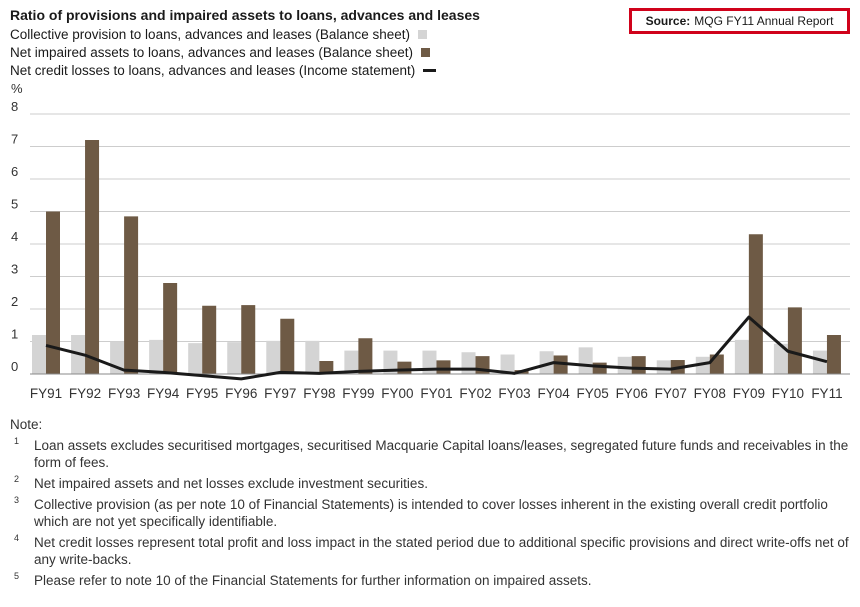  Describe the element at coordinates (202, 393) in the screenshot. I see `x-tick-label: FY95` at that location.